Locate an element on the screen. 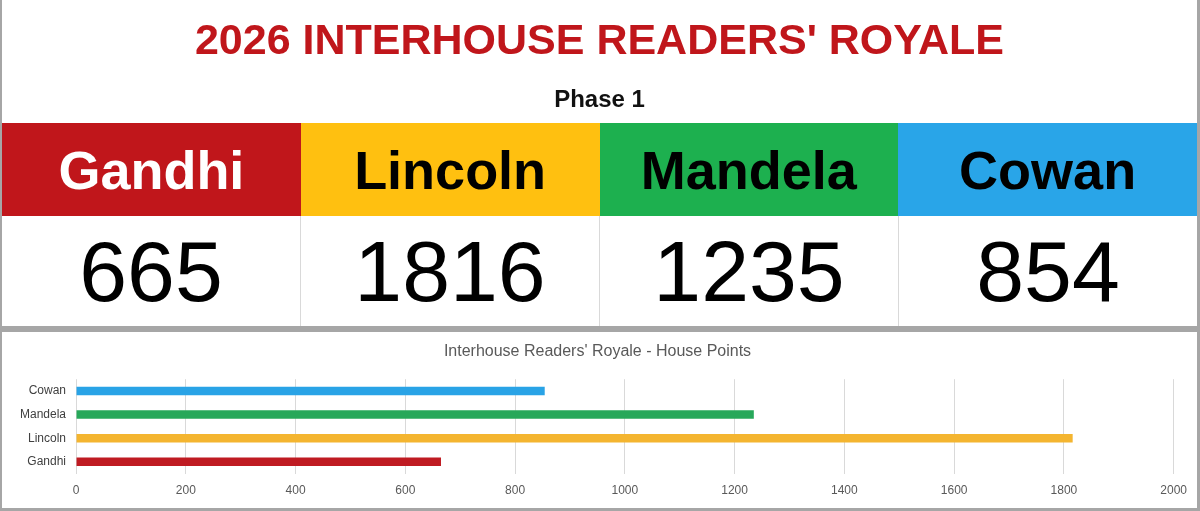  category-label: Cowan is located at coordinates (1048, 169).